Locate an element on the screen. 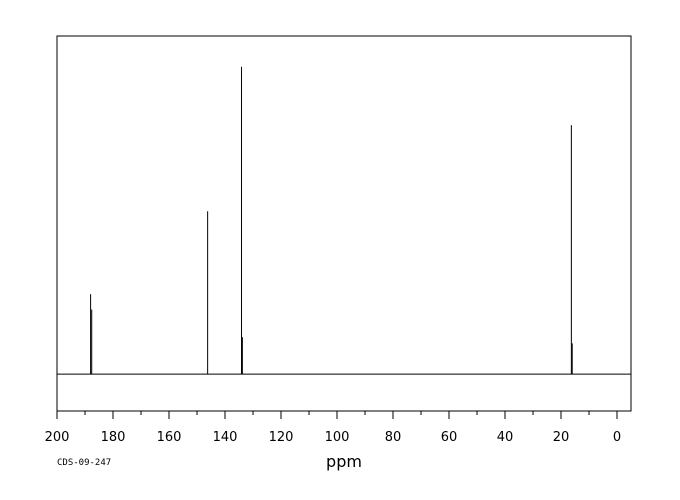 The width and height of the screenshot is (680, 500). x-tick-label: 100 is located at coordinates (337, 437).